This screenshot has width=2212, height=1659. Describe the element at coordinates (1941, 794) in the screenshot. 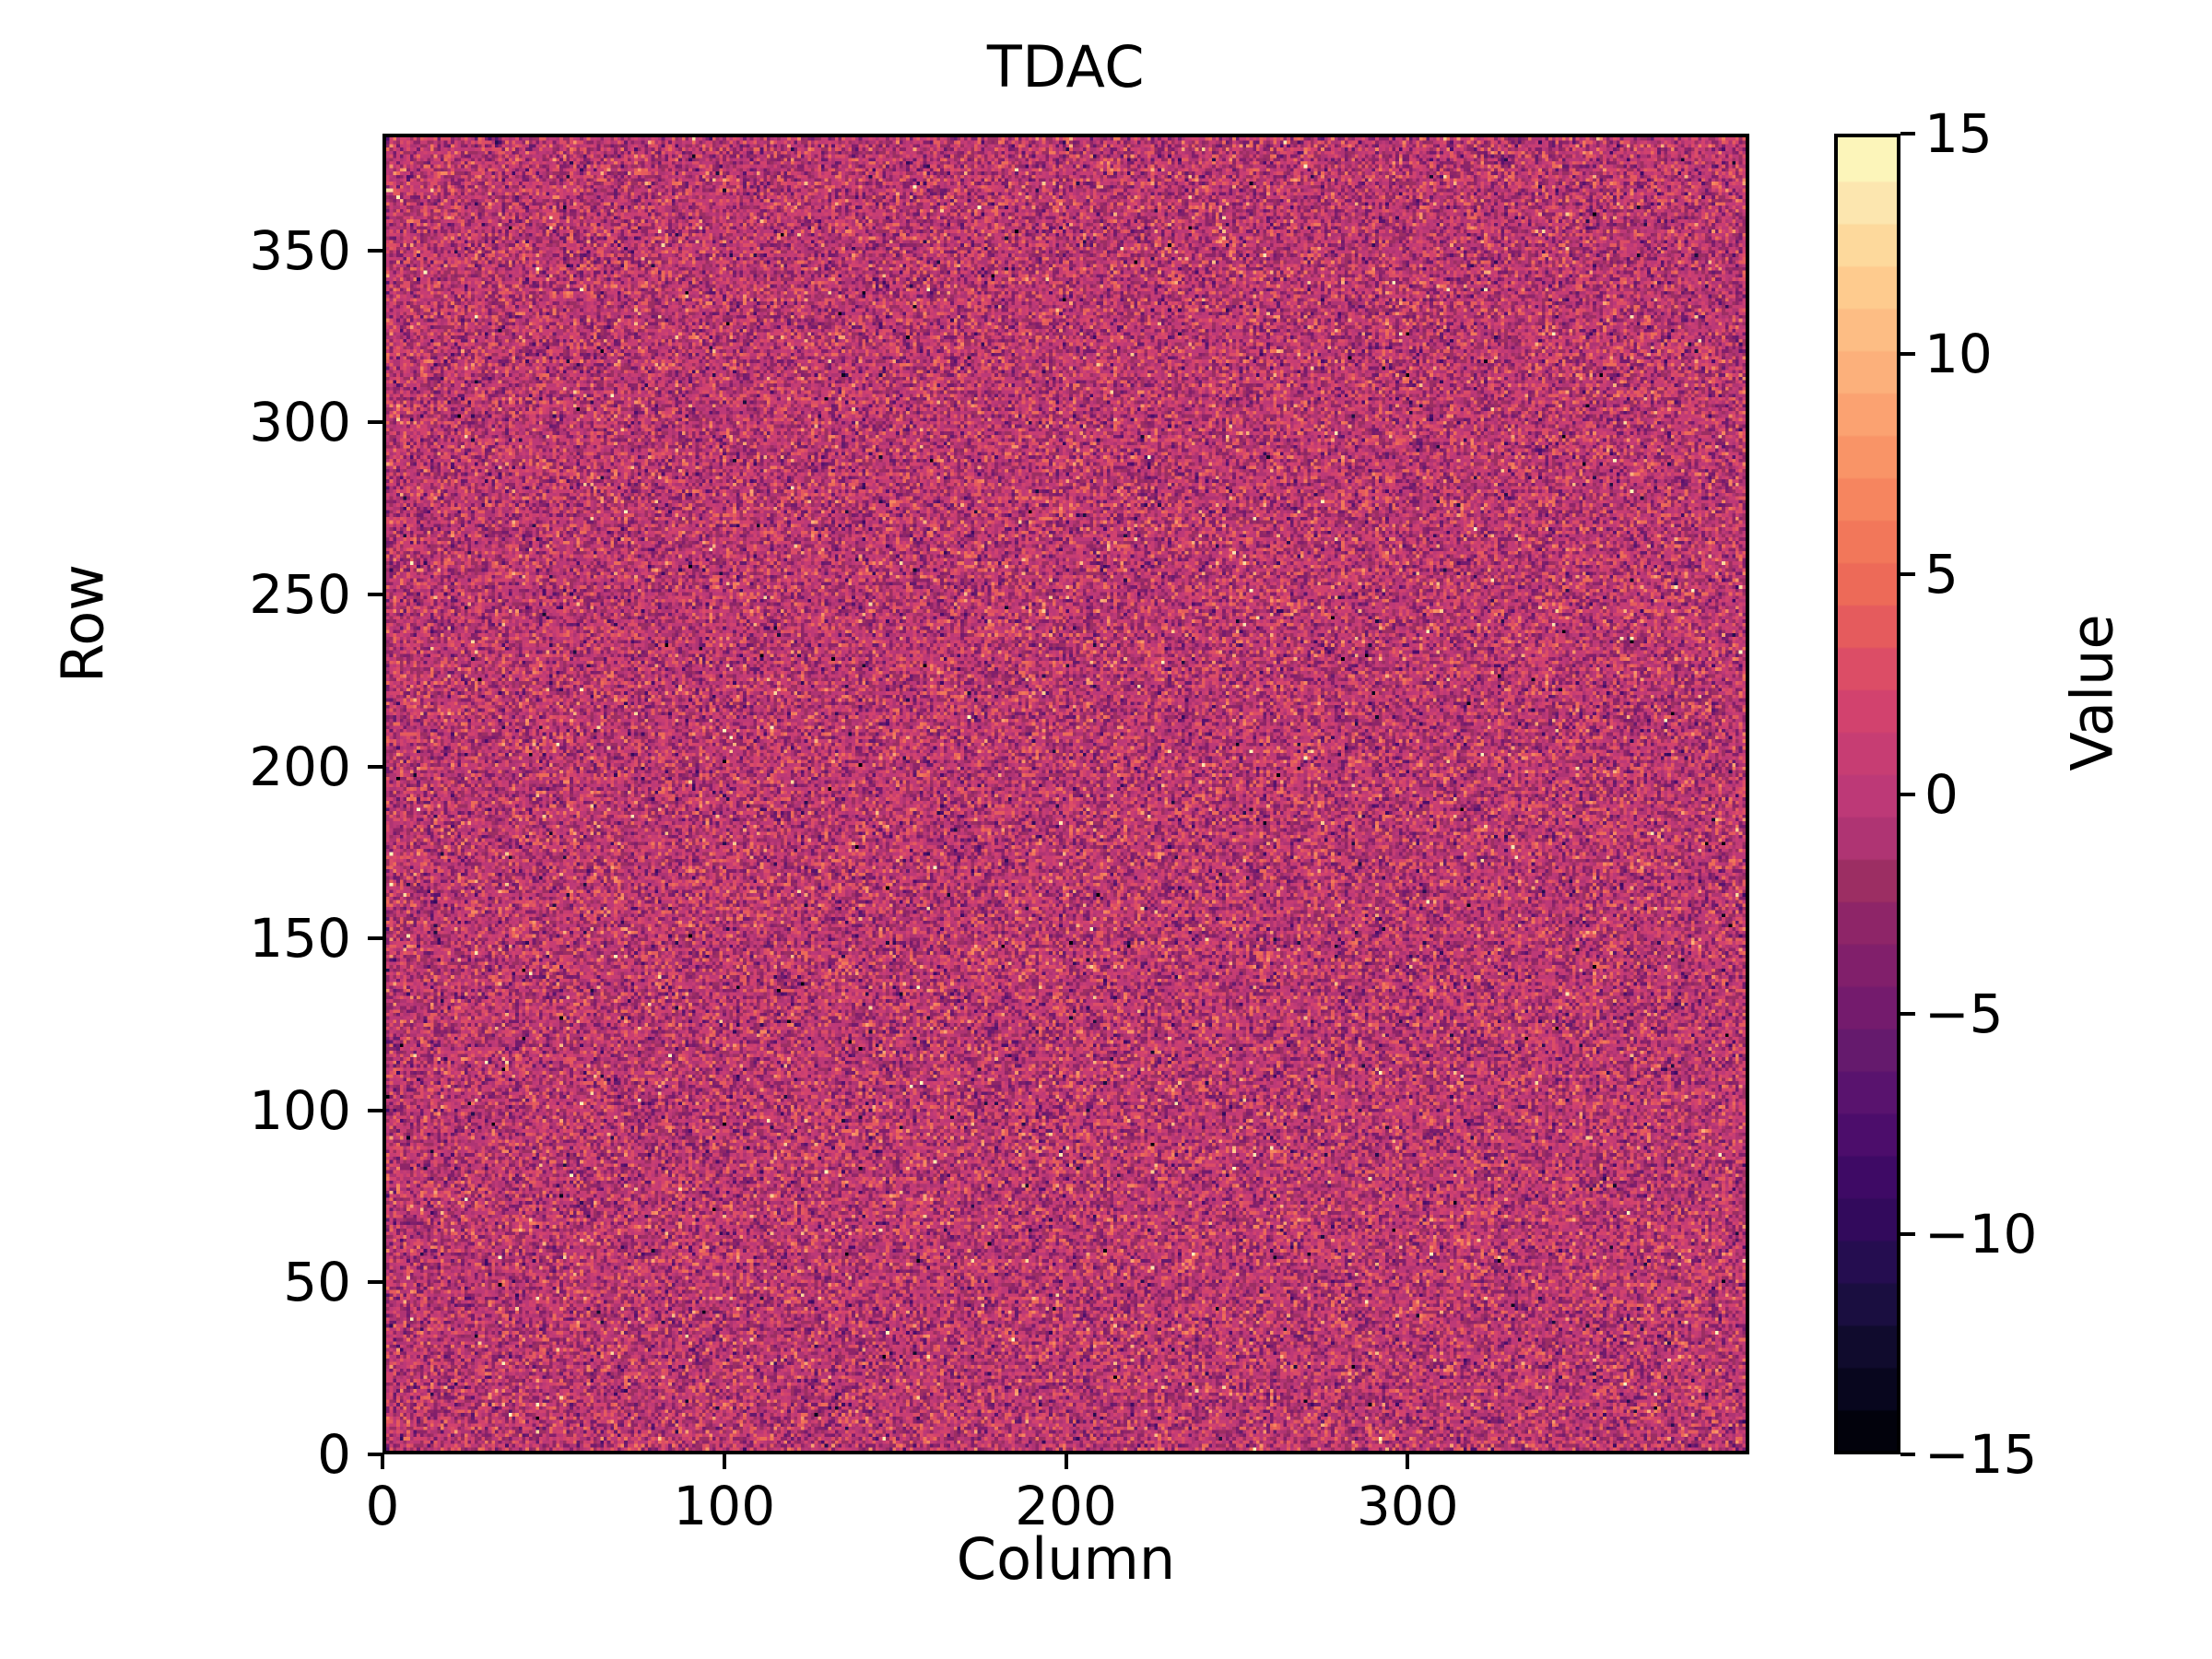

I see `colorbar-tick-label: 0` at that location.